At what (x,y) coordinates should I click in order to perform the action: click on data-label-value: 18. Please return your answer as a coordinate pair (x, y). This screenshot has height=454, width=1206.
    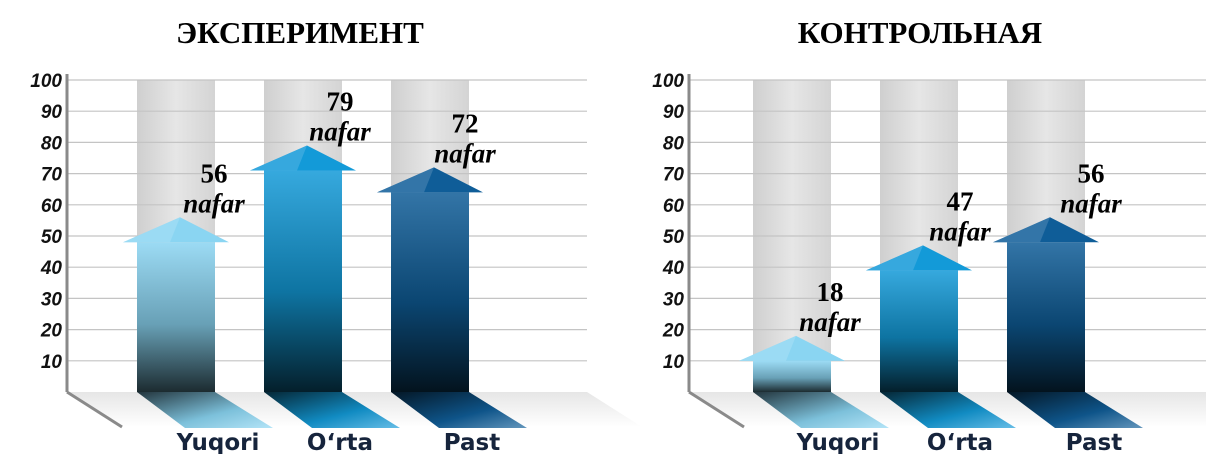
    Looking at the image, I should click on (830, 292).